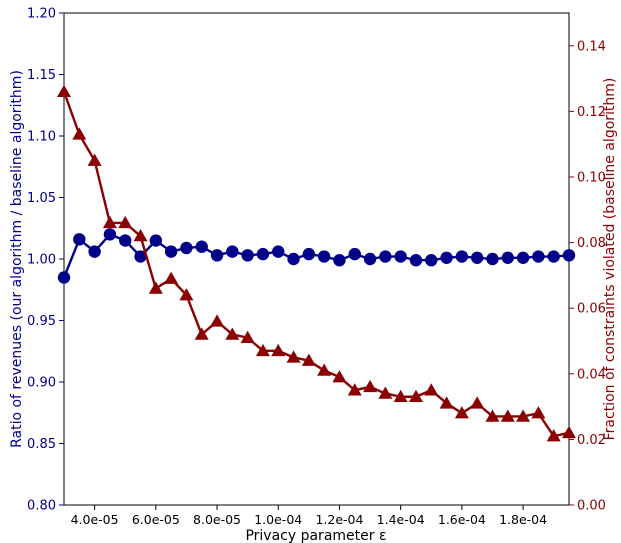  What do you see at coordinates (41, 260) in the screenshot?
I see `y-left-tick-label: 1.00` at bounding box center [41, 260].